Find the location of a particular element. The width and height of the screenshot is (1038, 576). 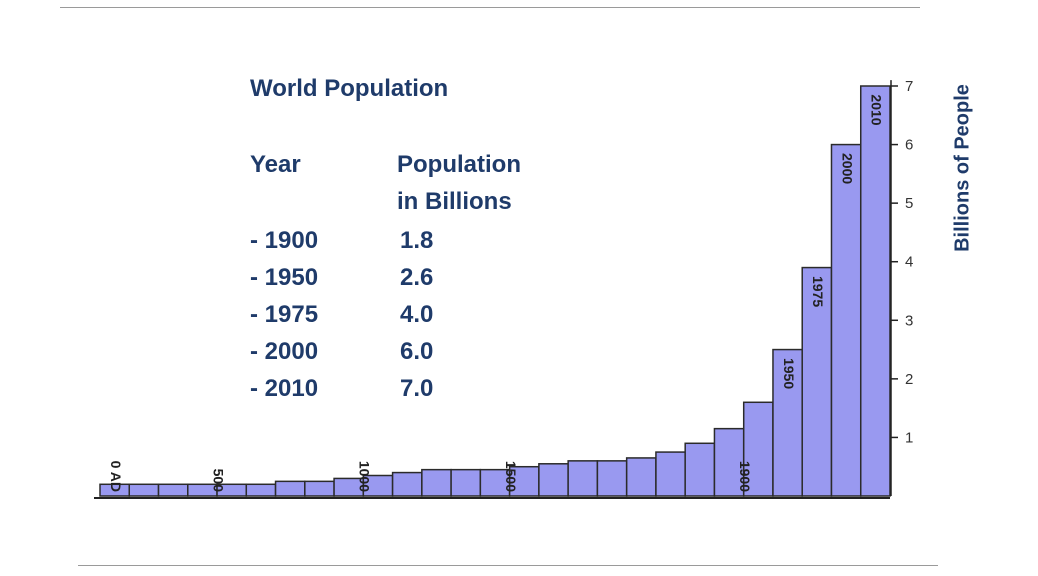

y-tick-label: 6 is located at coordinates (909, 145).